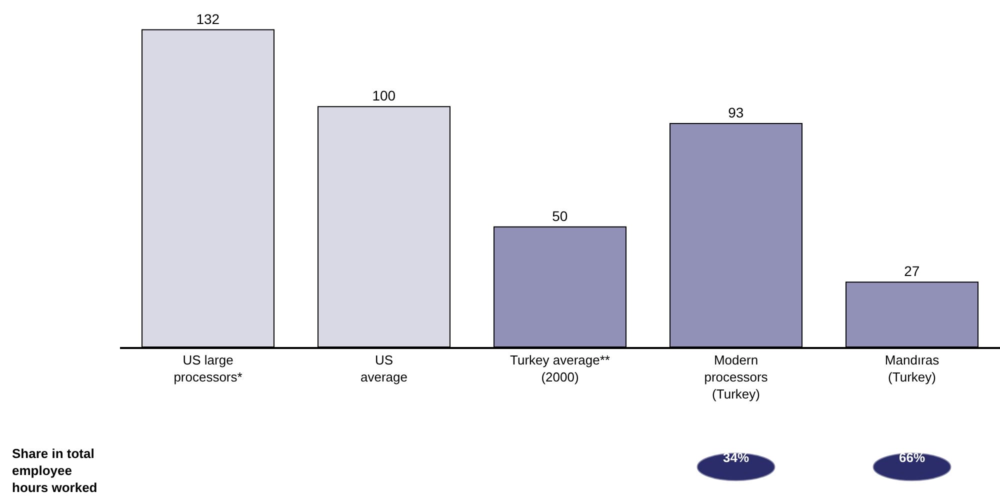 The image size is (1000, 498). I want to click on x-tick-label: US average, so click(384, 368).